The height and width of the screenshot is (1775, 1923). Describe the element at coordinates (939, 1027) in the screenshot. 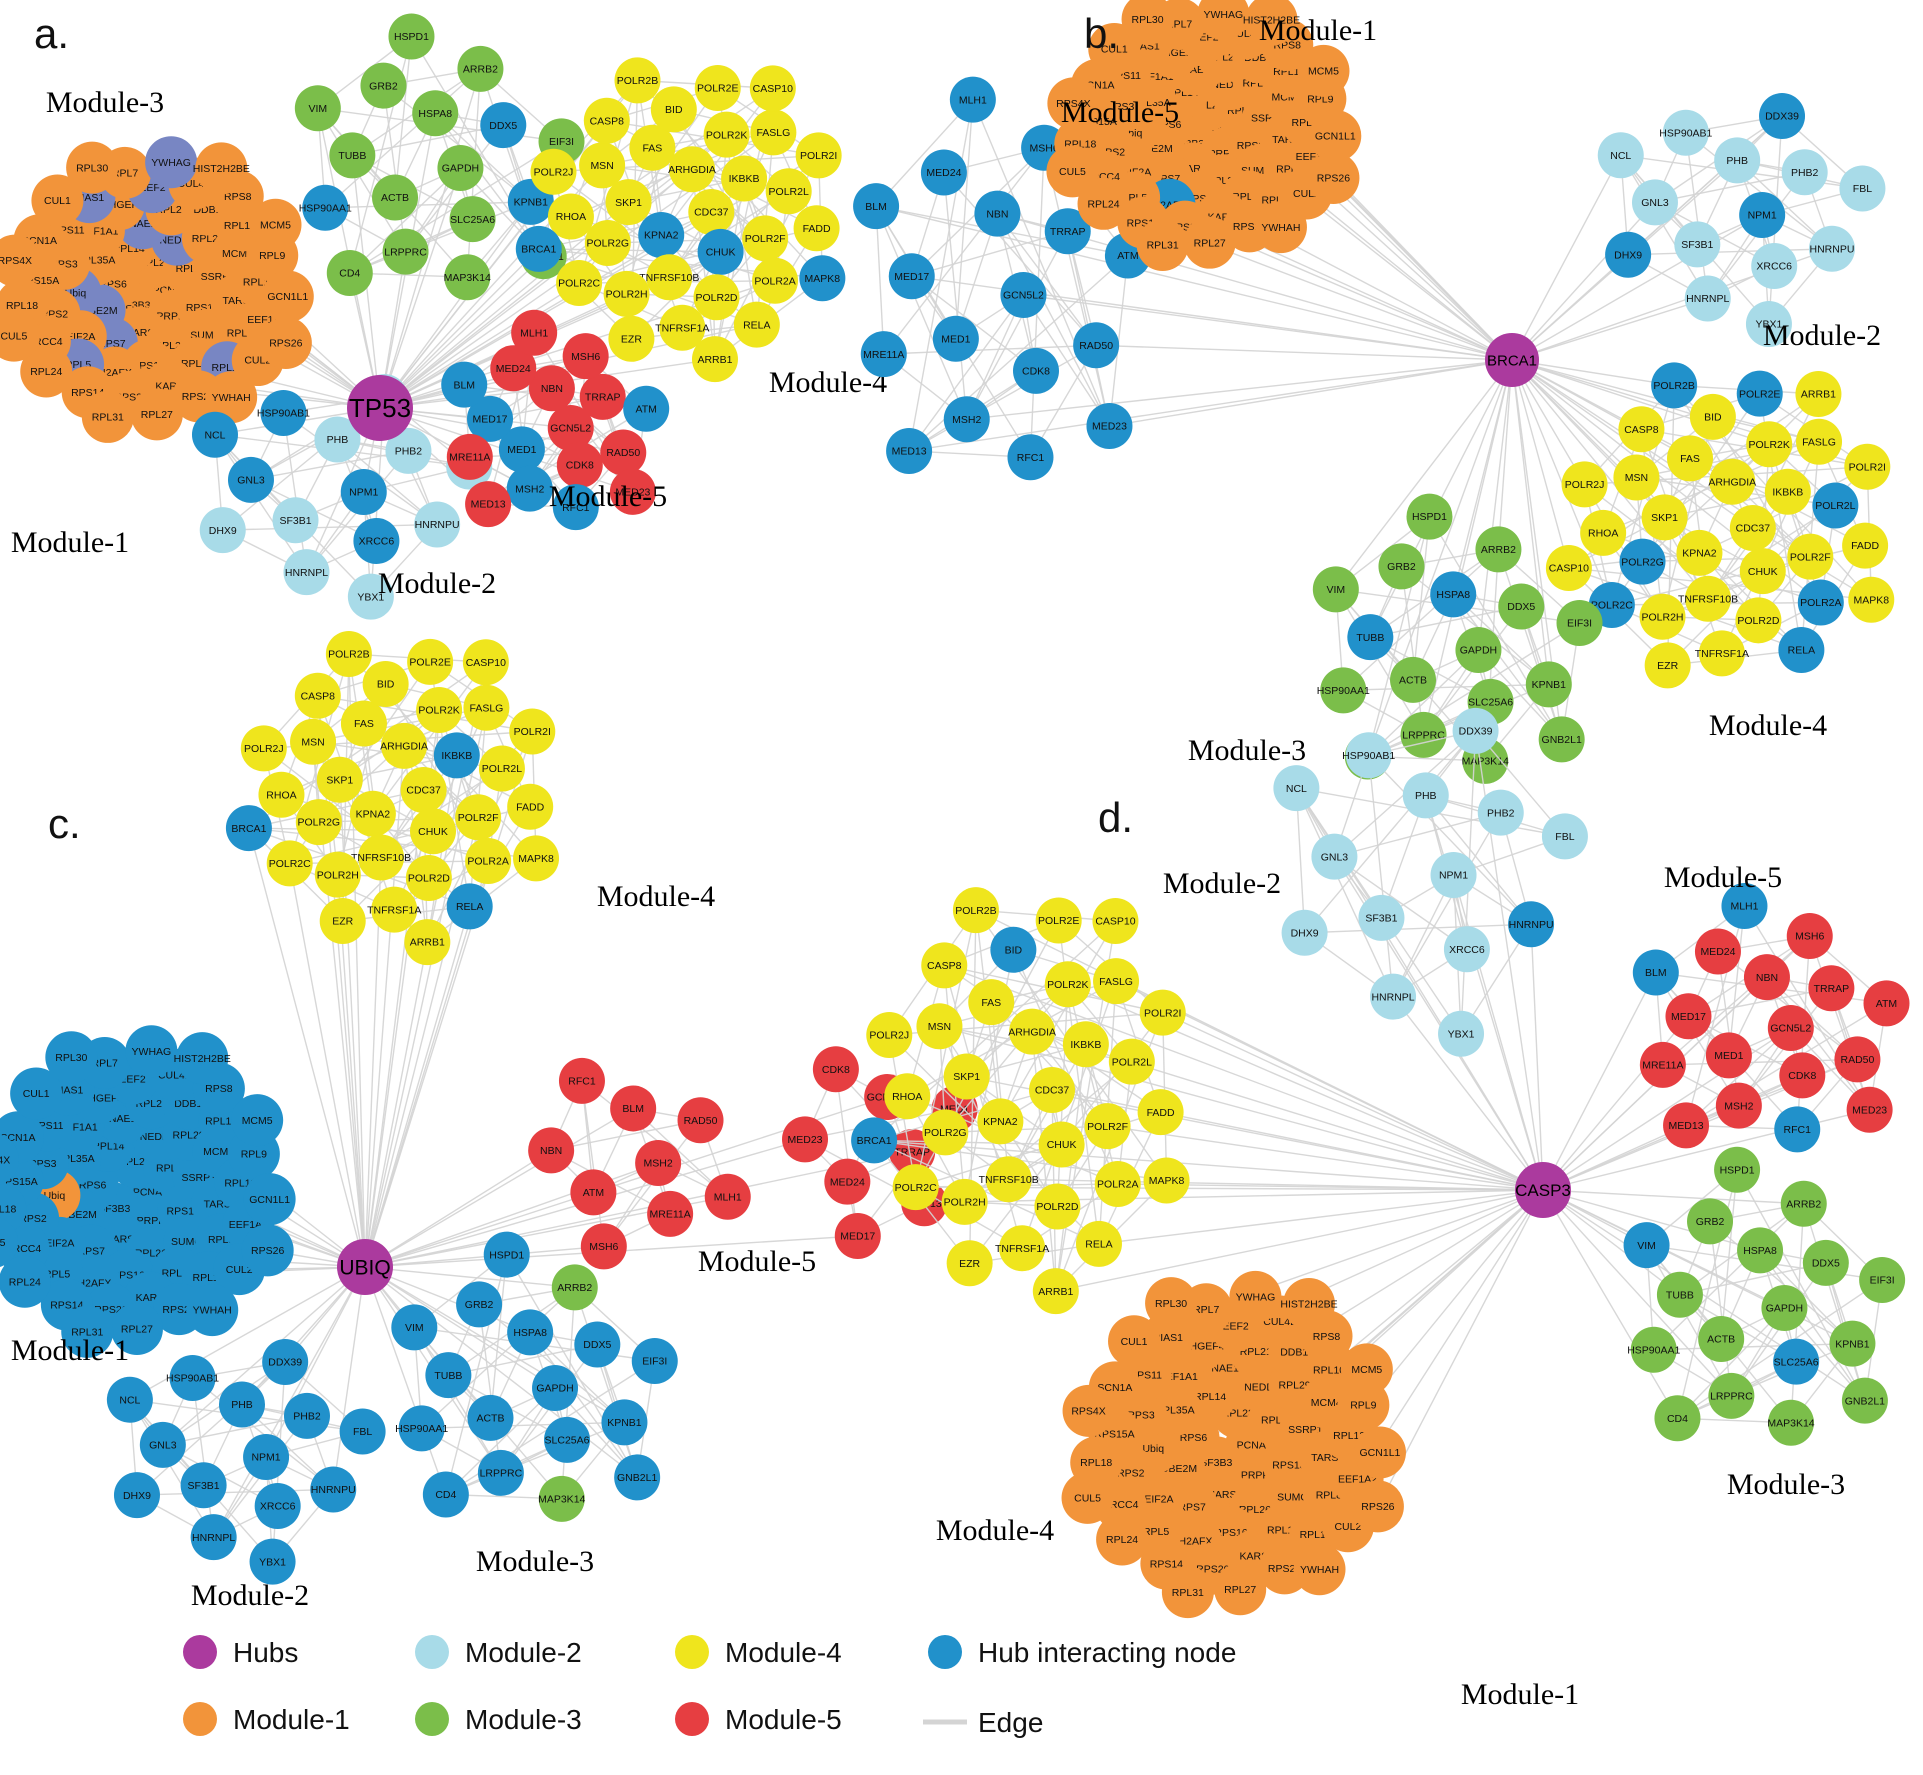

I see `node-label-MSN: MSN` at that location.